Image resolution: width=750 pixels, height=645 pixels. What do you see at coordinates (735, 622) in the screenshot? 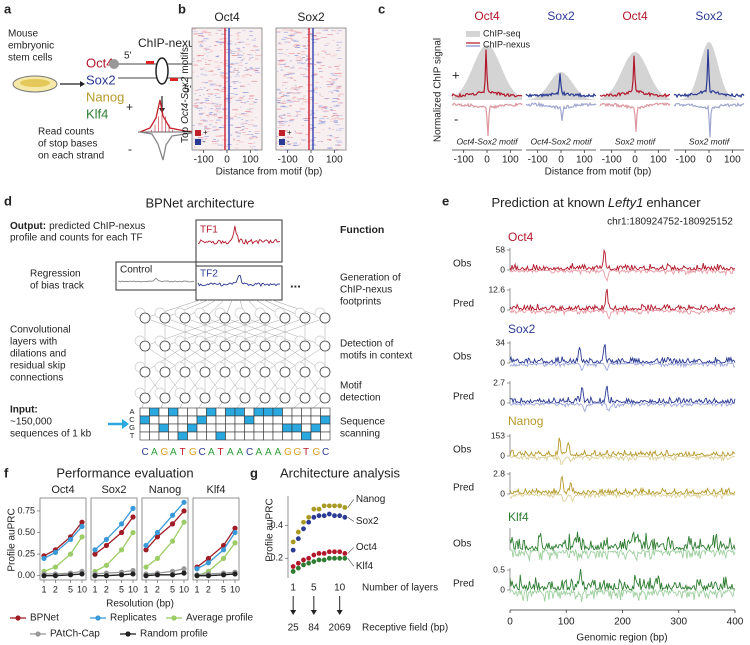
I see `x-tick-label: 400` at bounding box center [735, 622].